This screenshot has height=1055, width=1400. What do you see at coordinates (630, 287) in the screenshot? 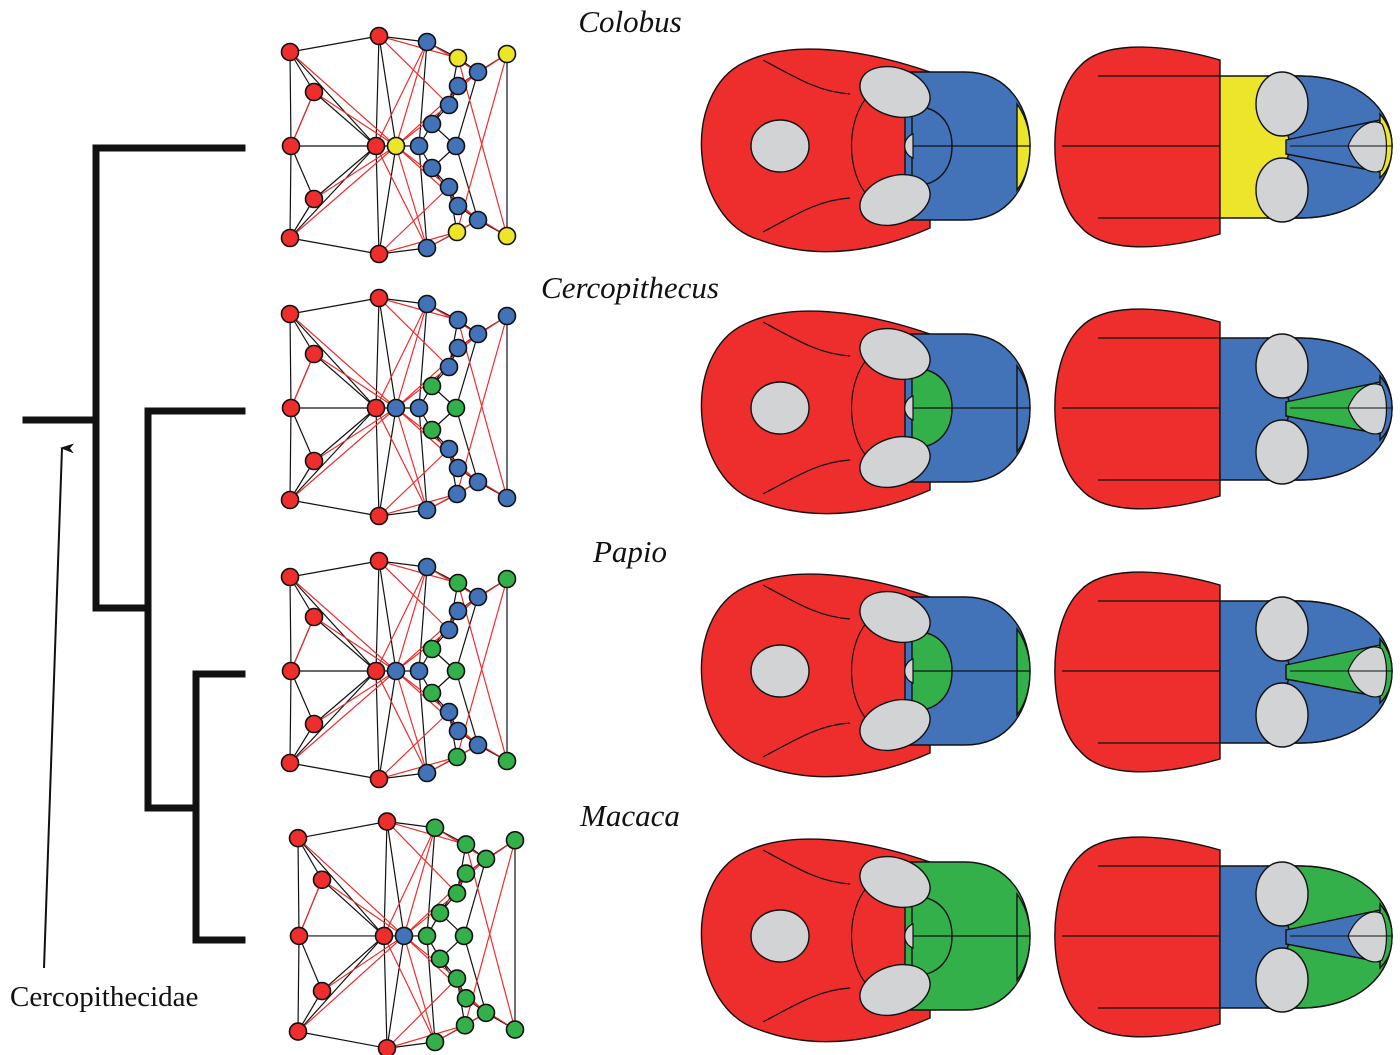
I see `taxon-label: Cercopithecus` at bounding box center [630, 287].